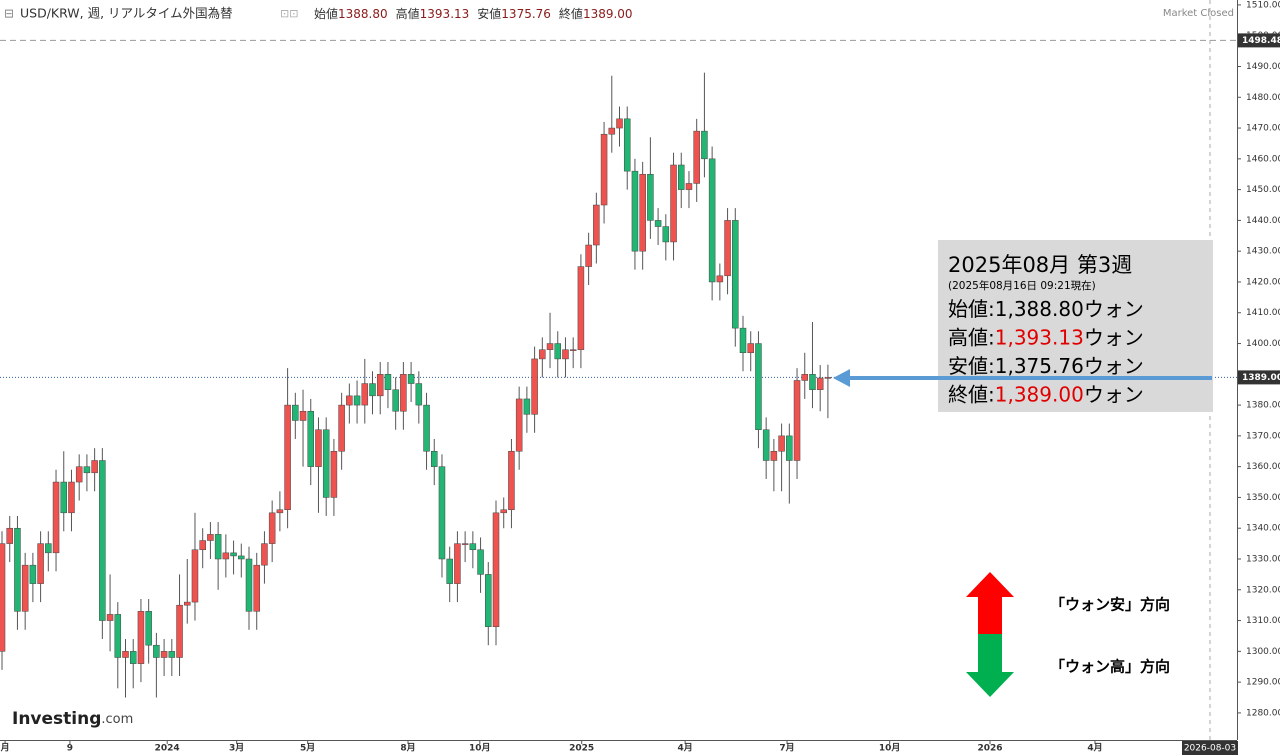 The height and width of the screenshot is (755, 1280). Describe the element at coordinates (1263, 590) in the screenshot. I see `y-tick-label: 1320.00` at that location.